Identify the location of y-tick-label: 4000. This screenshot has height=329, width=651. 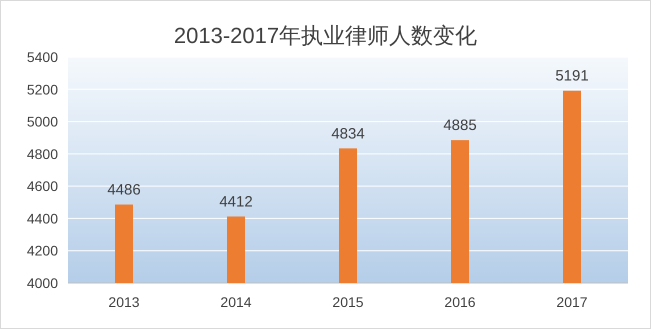
(42, 283).